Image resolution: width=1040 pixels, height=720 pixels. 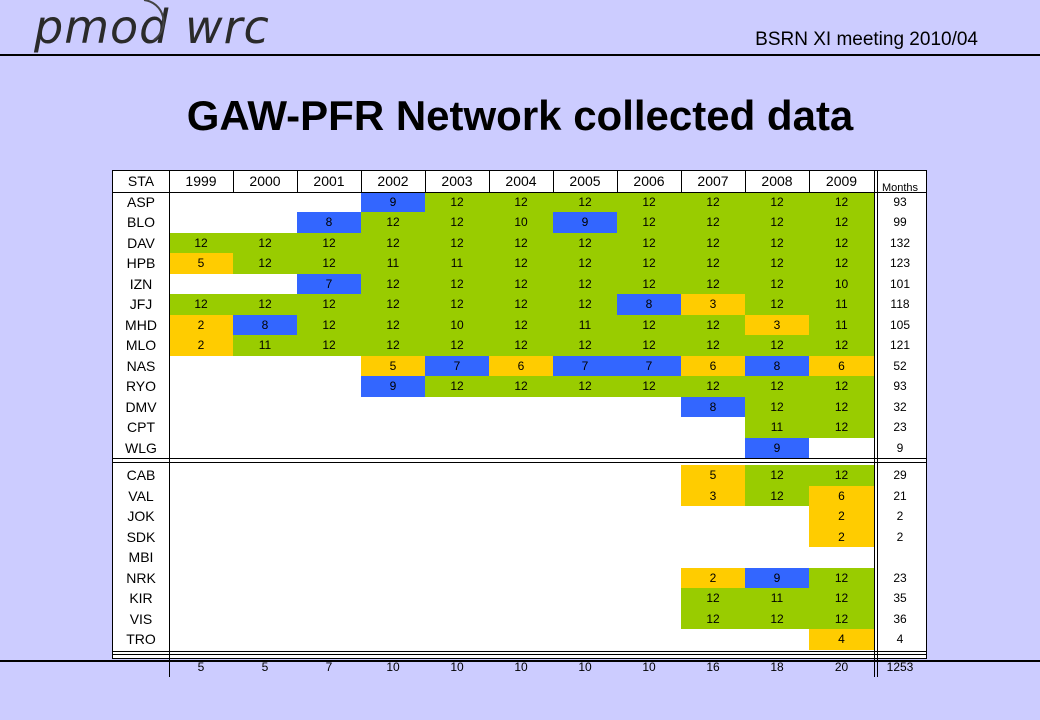 What do you see at coordinates (841, 666) in the screenshot?
I see `total-value: 20` at bounding box center [841, 666].